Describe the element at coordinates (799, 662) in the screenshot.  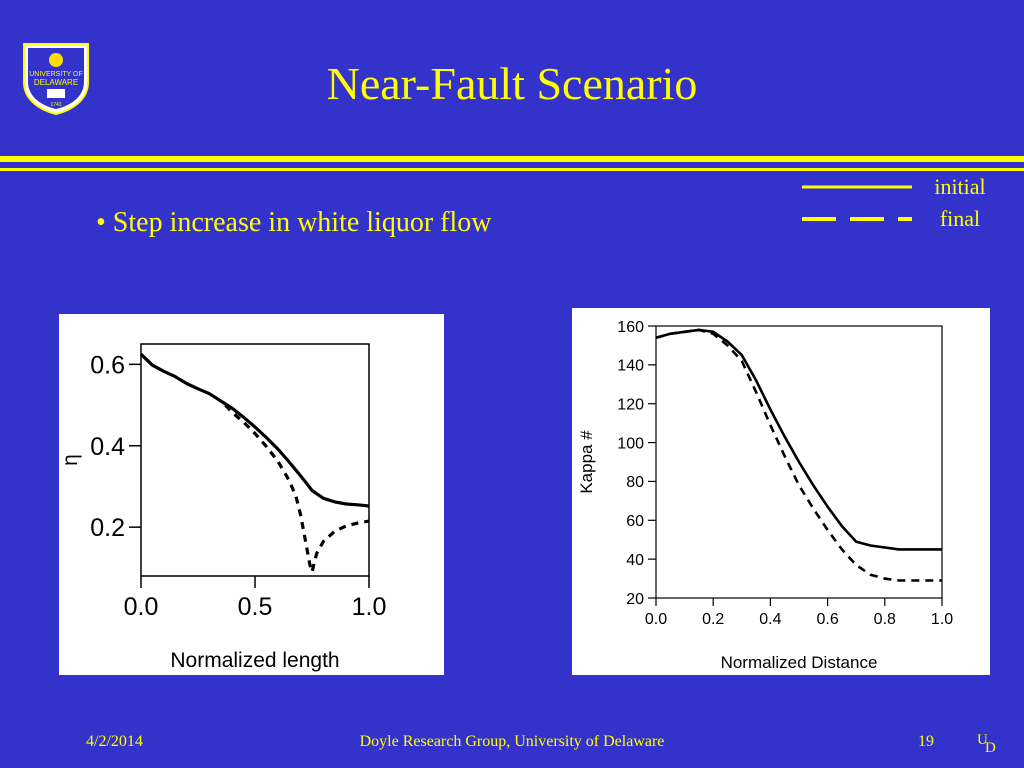
I see `right-chart-x-axis-label: Normalized Distance` at that location.